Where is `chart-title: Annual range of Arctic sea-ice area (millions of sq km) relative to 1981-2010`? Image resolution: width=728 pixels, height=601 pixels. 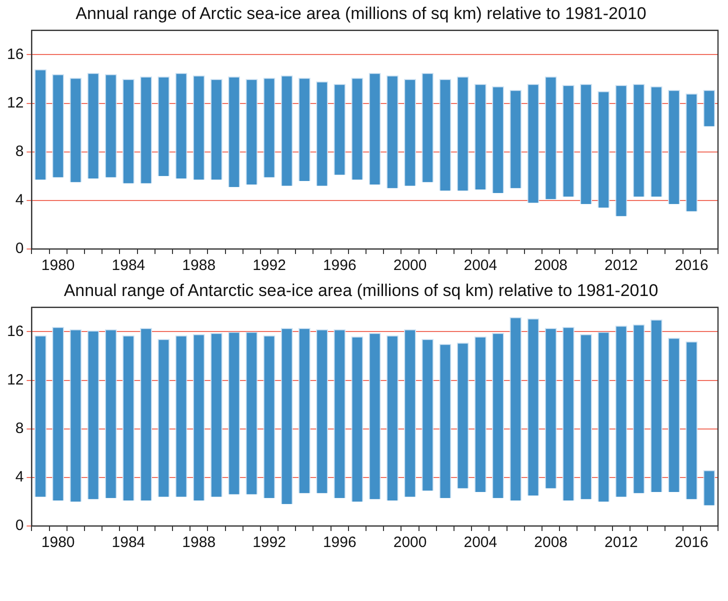 chart-title: Annual range of Arctic sea-ice area (millions of sq km) relative to 1981-2010 is located at coordinates (361, 13).